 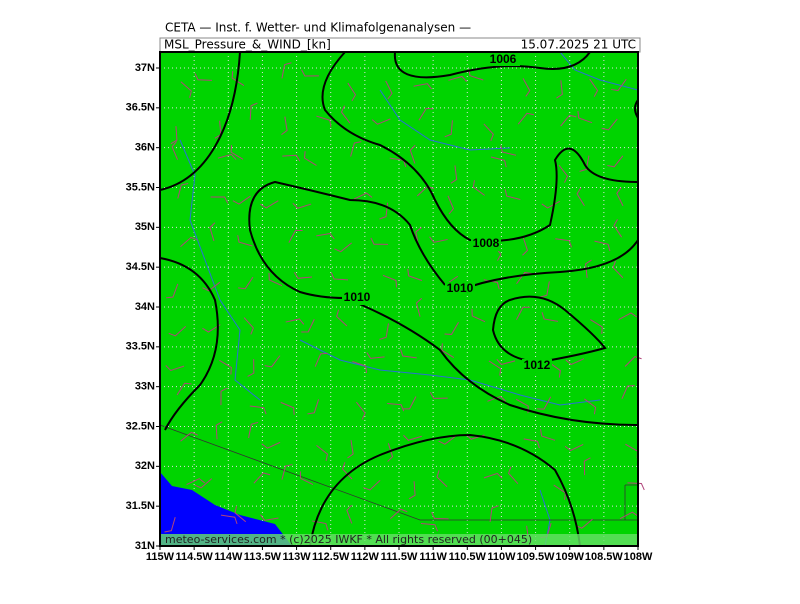 I want to click on lon-label: 109.5W, so click(x=536, y=557).